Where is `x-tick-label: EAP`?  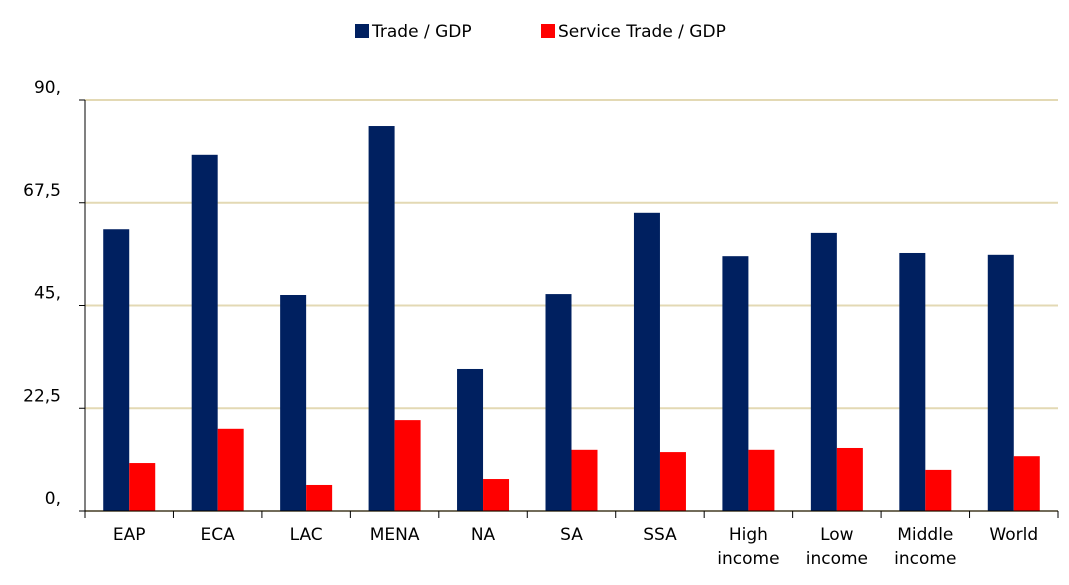 x-tick-label: EAP is located at coordinates (129, 535).